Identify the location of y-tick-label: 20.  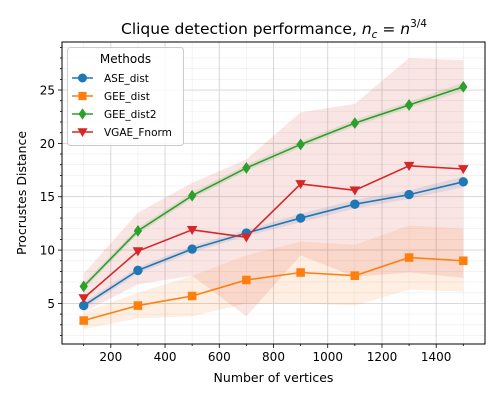
(47, 144).